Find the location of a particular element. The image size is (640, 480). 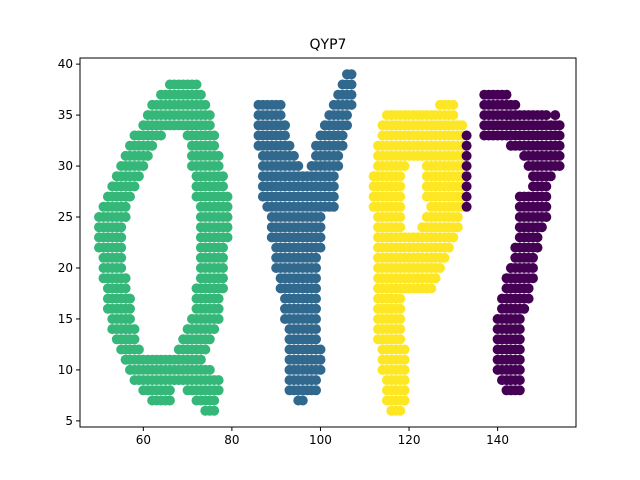

y-tick-label: 5 is located at coordinates (69, 421).